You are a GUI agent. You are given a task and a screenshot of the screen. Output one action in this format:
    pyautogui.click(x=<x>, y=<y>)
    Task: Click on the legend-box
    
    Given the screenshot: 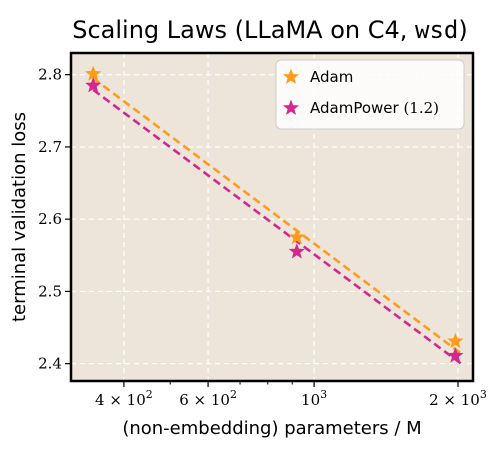 What is the action you would take?
    pyautogui.click(x=370, y=94)
    